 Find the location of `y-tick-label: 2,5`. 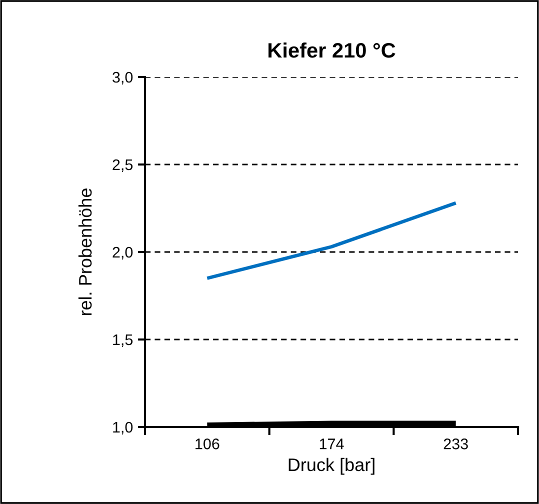

y-tick-label: 2,5 is located at coordinates (122, 165).